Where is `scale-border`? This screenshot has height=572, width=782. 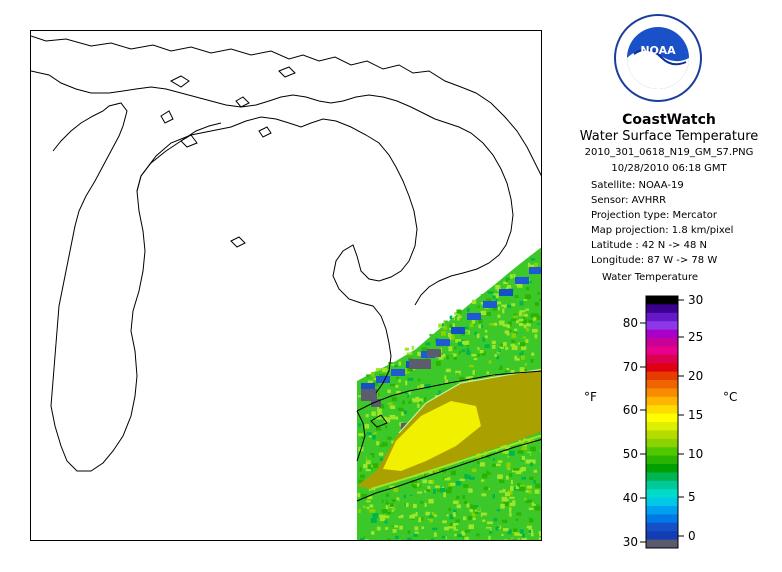 scale-border is located at coordinates (662, 422).